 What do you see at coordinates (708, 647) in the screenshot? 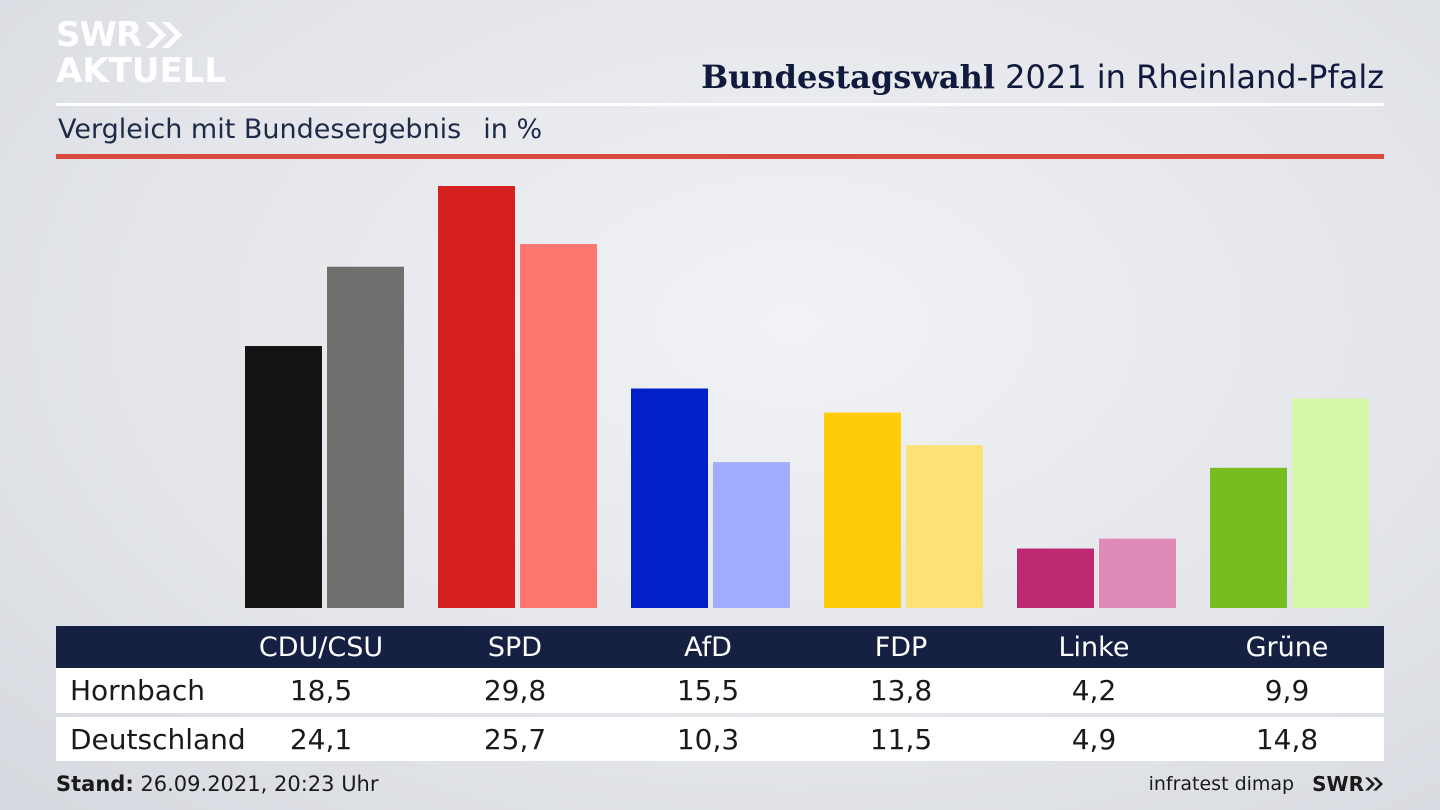
I see `header-afd: AfD` at bounding box center [708, 647].